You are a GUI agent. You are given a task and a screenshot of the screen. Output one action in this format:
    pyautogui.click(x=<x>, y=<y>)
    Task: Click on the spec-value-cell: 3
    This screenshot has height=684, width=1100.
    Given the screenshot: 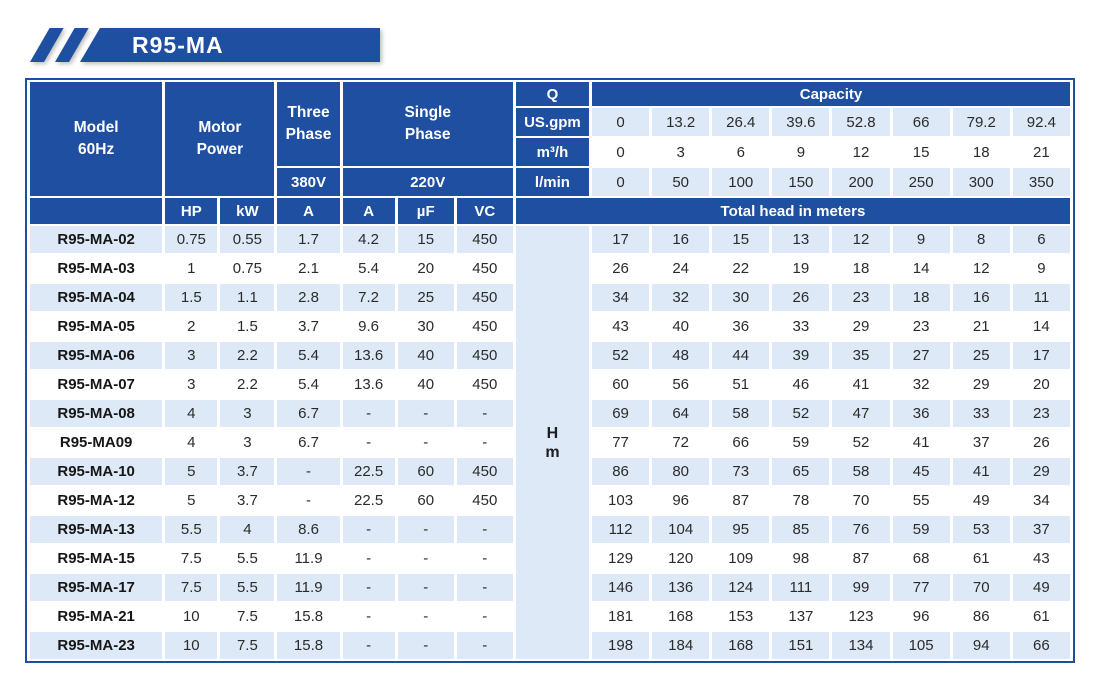 What is the action you would take?
    pyautogui.click(x=247, y=442)
    